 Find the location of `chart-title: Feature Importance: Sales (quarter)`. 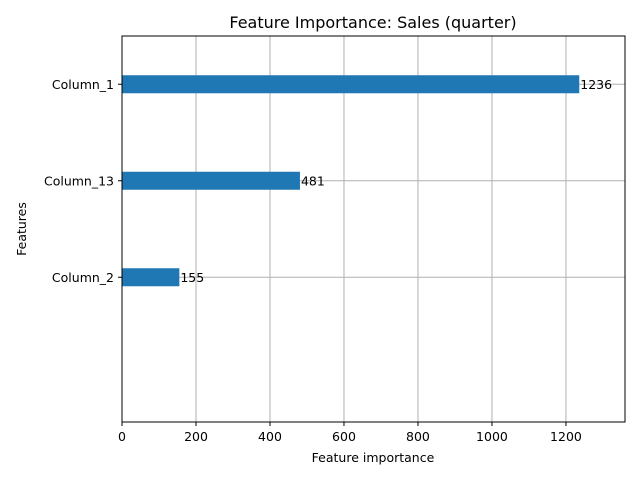

chart-title: Feature Importance: Sales (quarter) is located at coordinates (372, 22).